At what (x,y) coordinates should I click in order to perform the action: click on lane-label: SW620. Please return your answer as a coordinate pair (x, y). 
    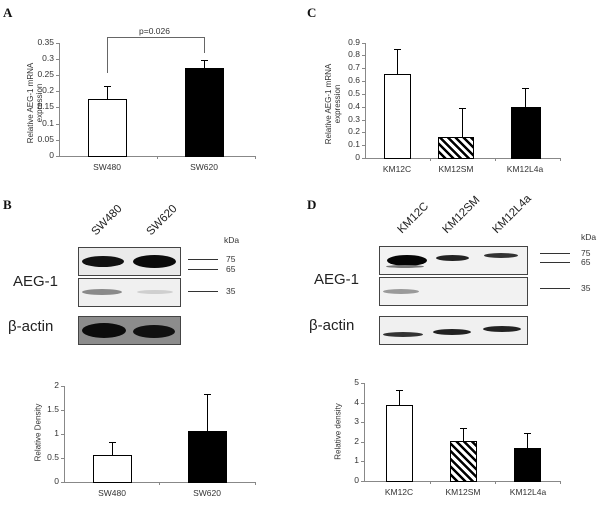
    Looking at the image, I should click on (162, 220).